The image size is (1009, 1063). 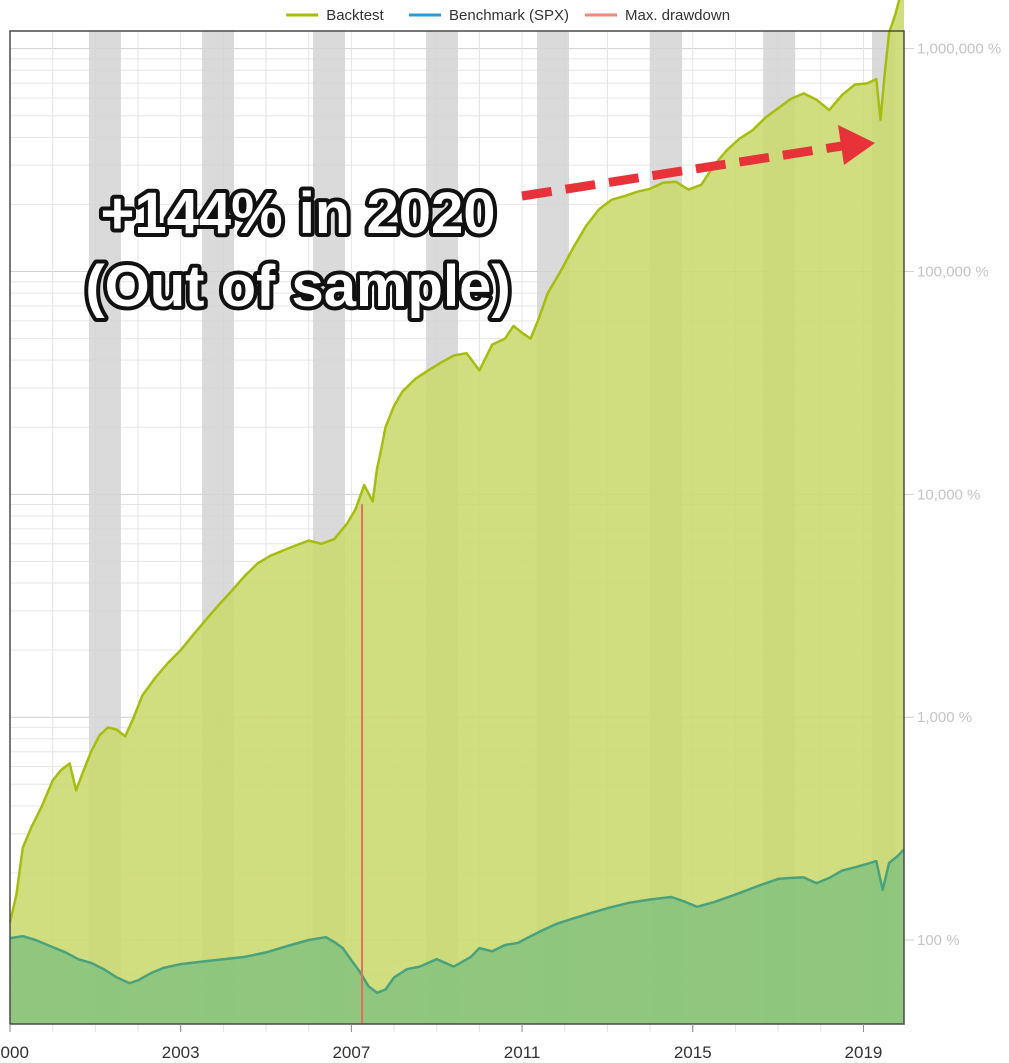 I want to click on annotation: +144% in 2020 (Out of sample), so click(x=478, y=224).